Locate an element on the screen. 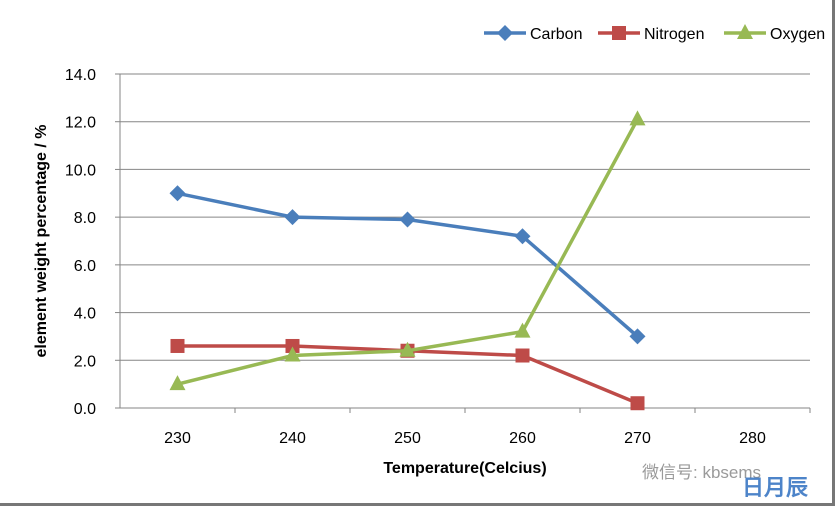  x-tick-label: 230 is located at coordinates (177, 438).